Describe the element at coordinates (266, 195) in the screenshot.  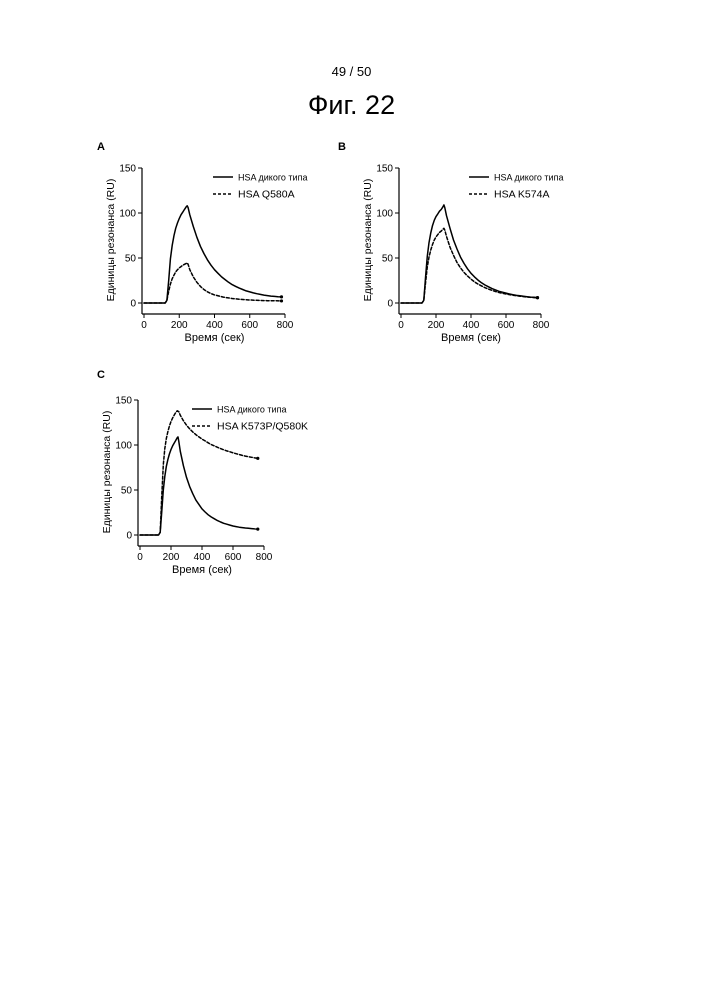
I see `legend-label-2: HSA Q580A` at that location.